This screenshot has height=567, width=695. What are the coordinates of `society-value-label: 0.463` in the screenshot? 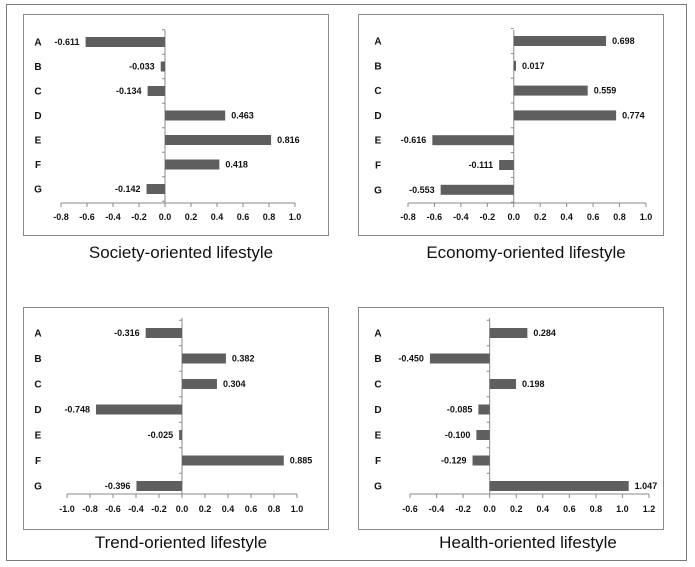 It's located at (242, 116).